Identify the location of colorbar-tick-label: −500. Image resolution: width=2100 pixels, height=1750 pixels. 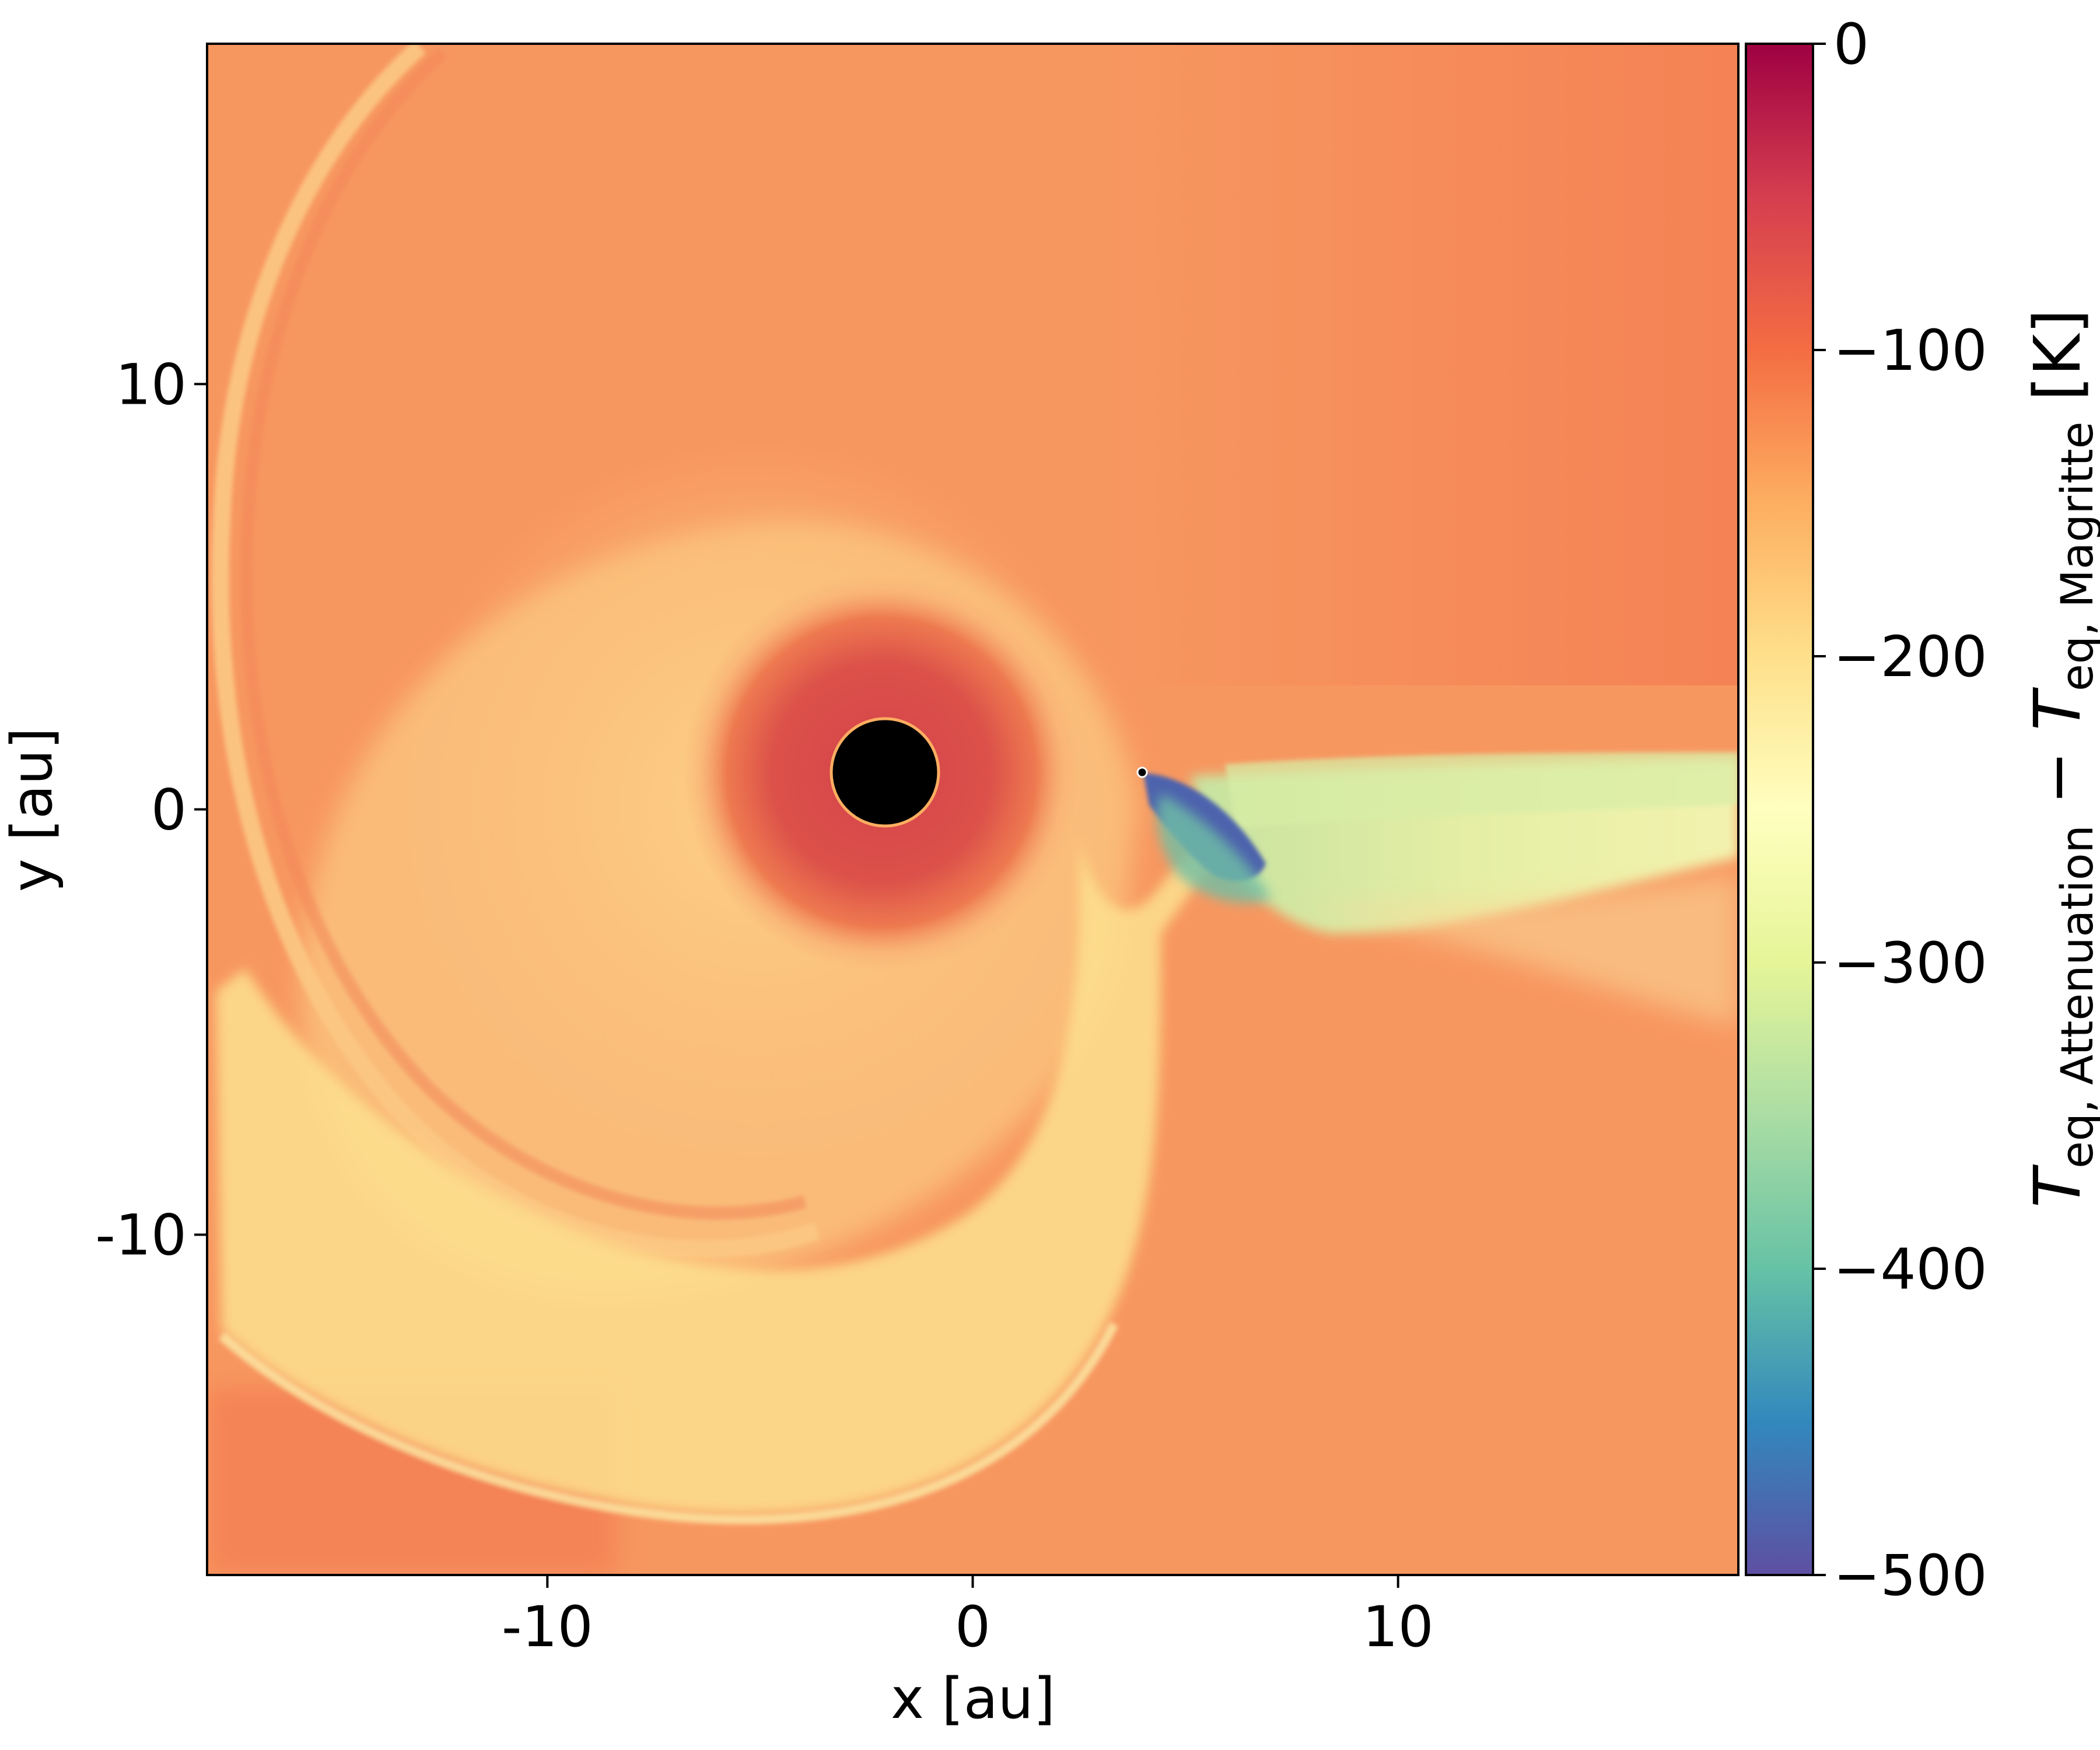
(1910, 1575).